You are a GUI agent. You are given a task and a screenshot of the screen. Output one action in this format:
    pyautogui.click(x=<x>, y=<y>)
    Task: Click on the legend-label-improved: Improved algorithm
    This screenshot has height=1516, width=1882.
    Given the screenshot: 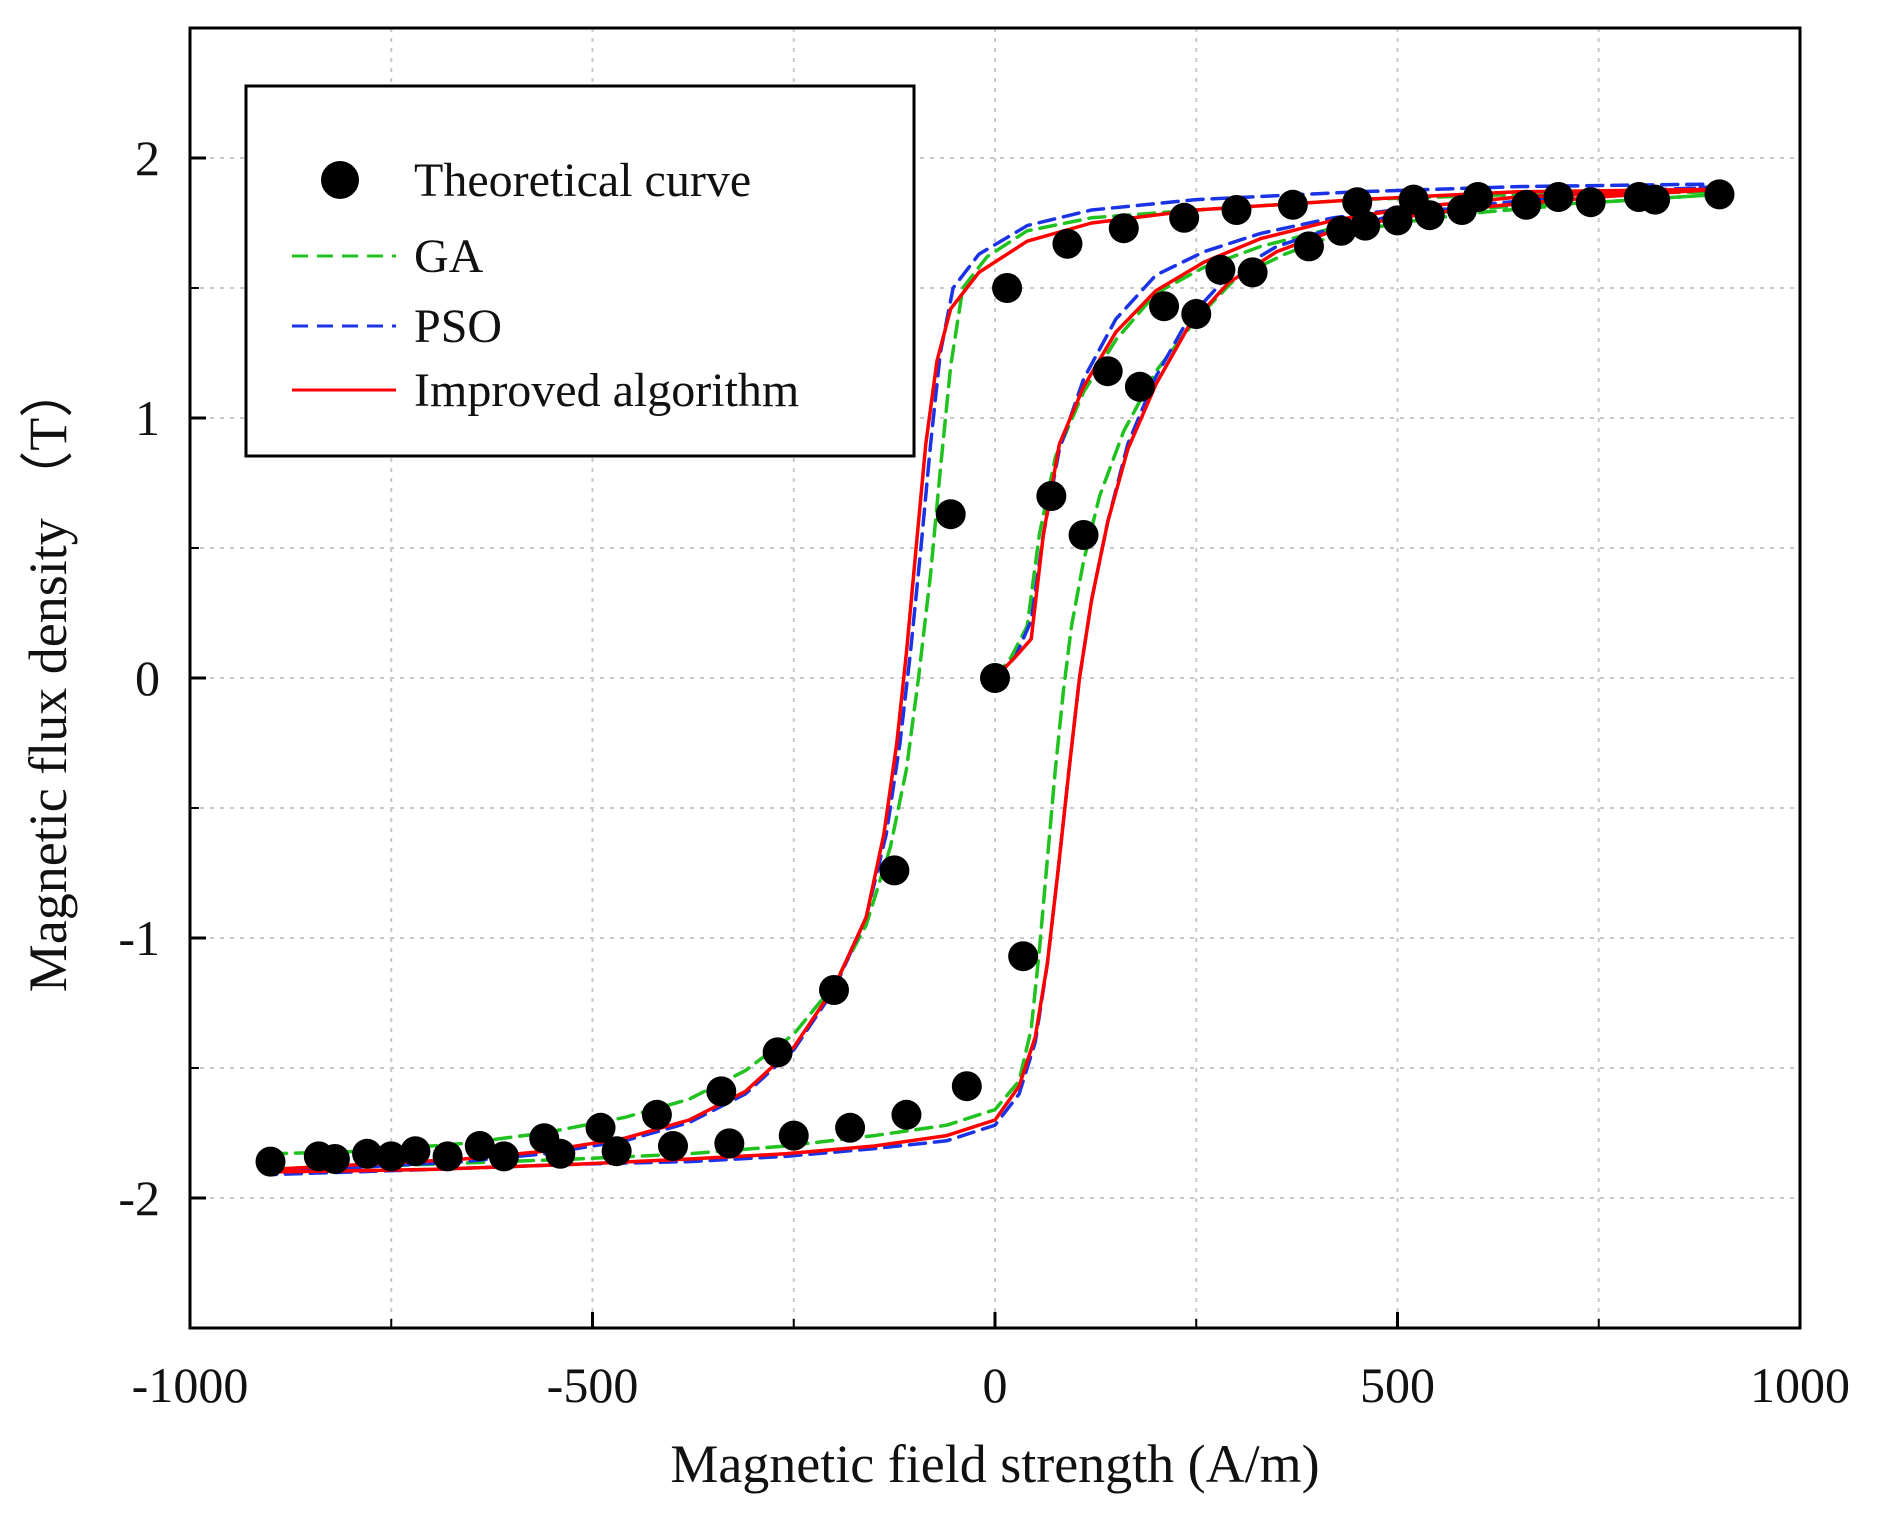 What is the action you would take?
    pyautogui.click(x=606, y=390)
    